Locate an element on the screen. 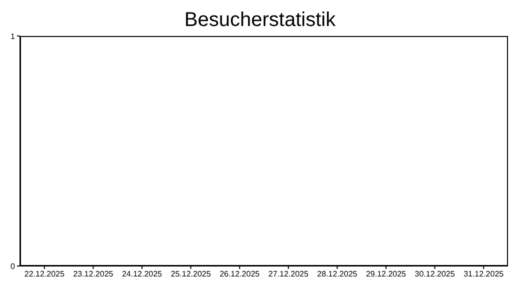 This screenshot has width=520, height=300. x-tick-label: 24.12.2025 is located at coordinates (142, 274).